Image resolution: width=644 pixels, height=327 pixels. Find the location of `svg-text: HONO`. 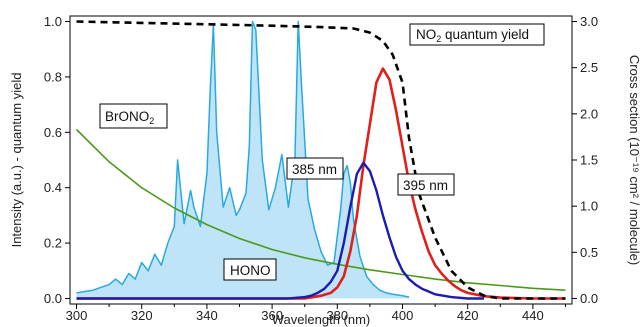

svg-text: HONO is located at coordinates (250, 270).